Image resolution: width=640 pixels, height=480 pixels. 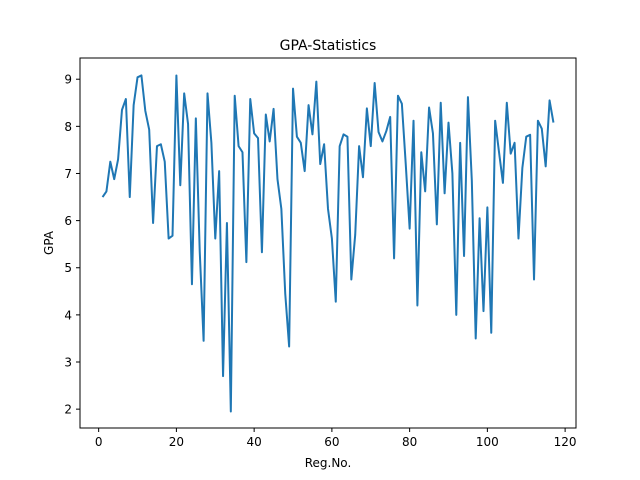 What do you see at coordinates (68, 127) in the screenshot?
I see `y-tick-label: 8` at bounding box center [68, 127].